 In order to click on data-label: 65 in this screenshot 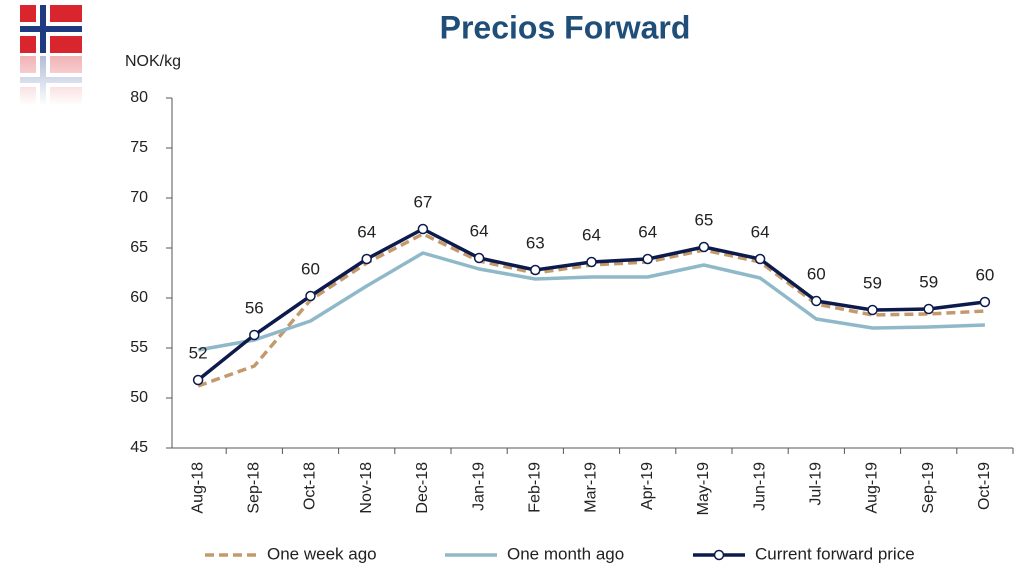, I will do `click(703, 219)`.